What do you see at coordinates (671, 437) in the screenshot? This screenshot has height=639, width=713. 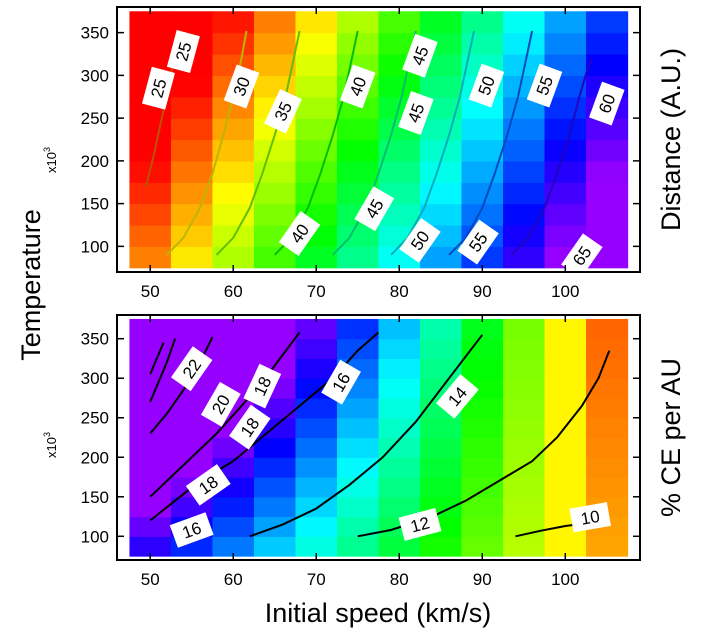 I see `ce-right-axis-label: % CE per AU` at bounding box center [671, 437].